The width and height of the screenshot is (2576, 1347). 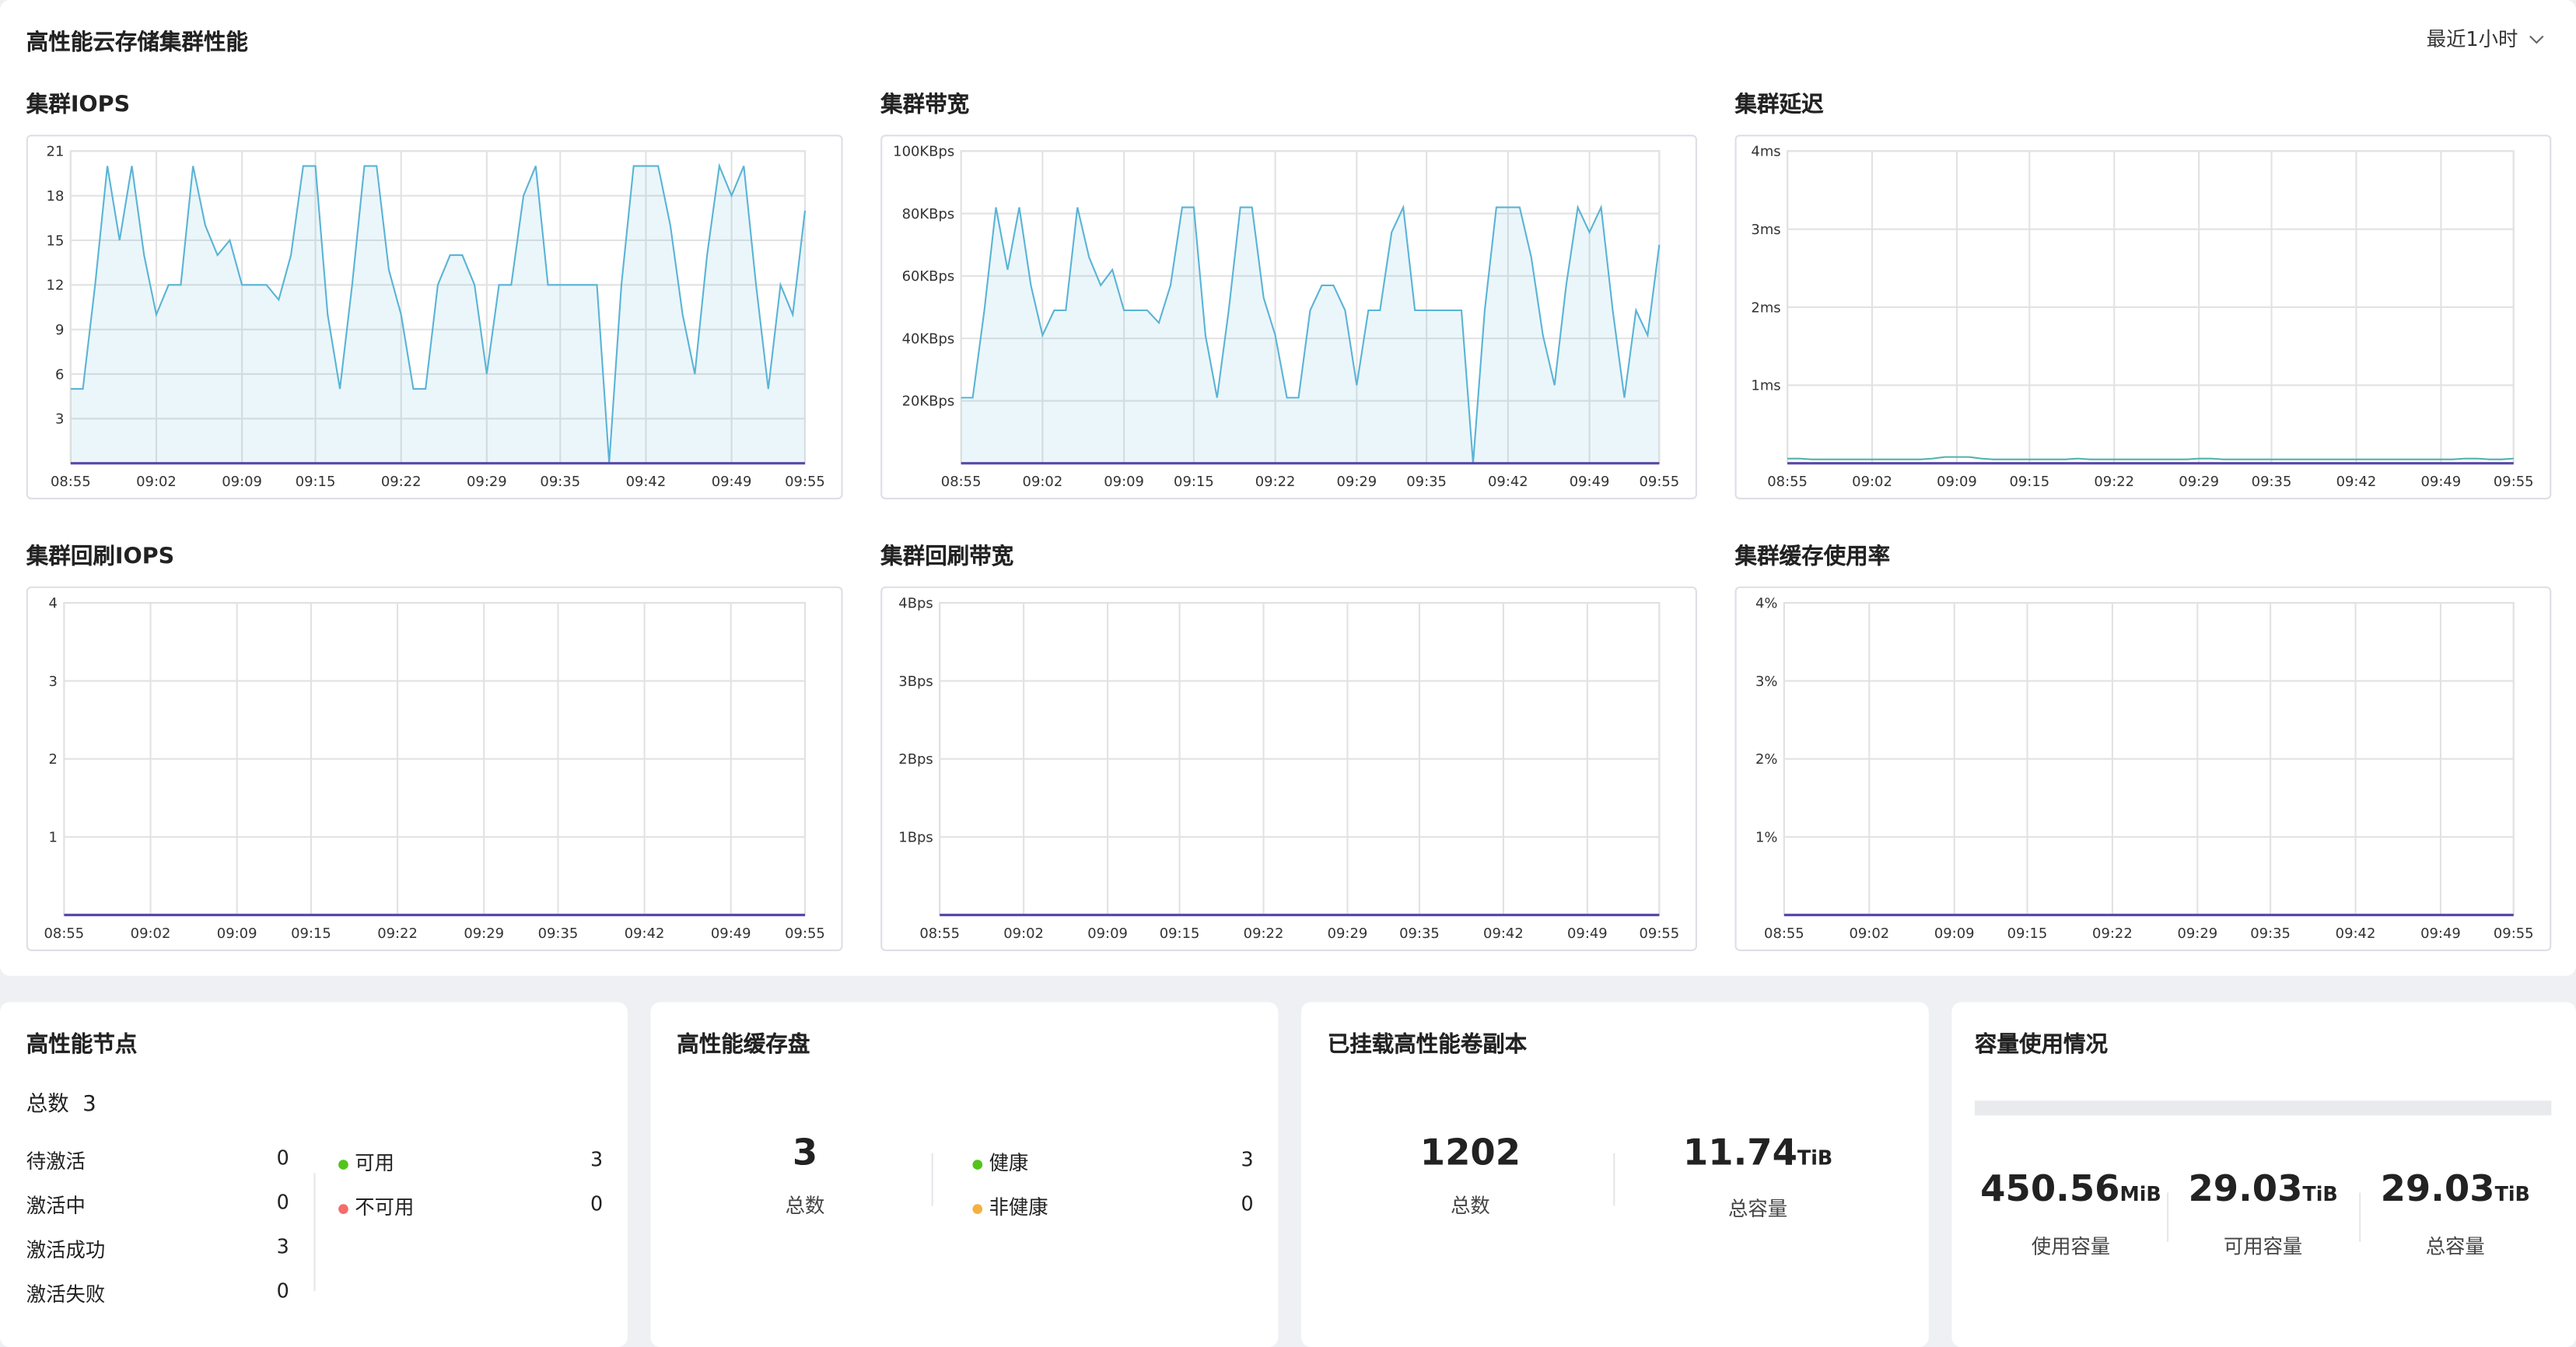 I want to click on available: 29.03TiB, so click(x=2263, y=1190).